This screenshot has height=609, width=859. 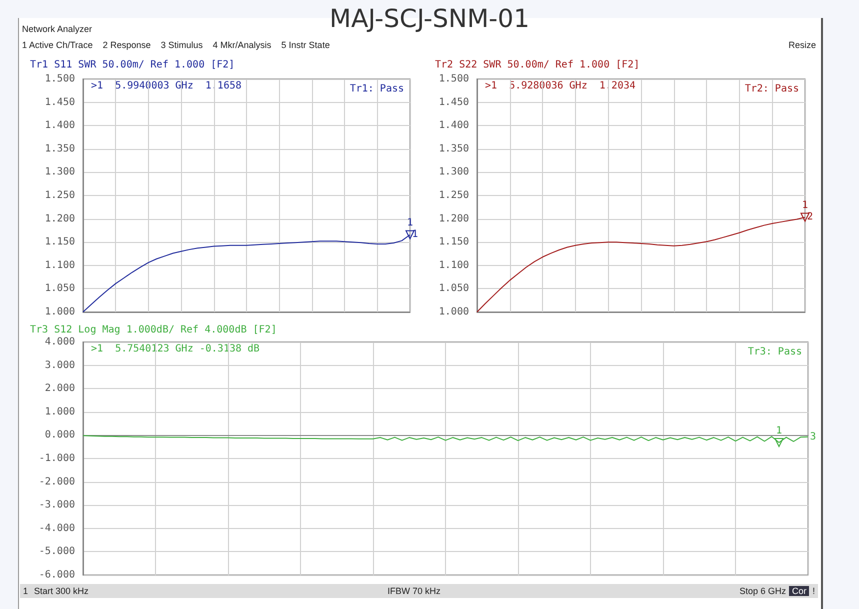 What do you see at coordinates (61, 591) in the screenshot?
I see `text: Start 300 kHz` at bounding box center [61, 591].